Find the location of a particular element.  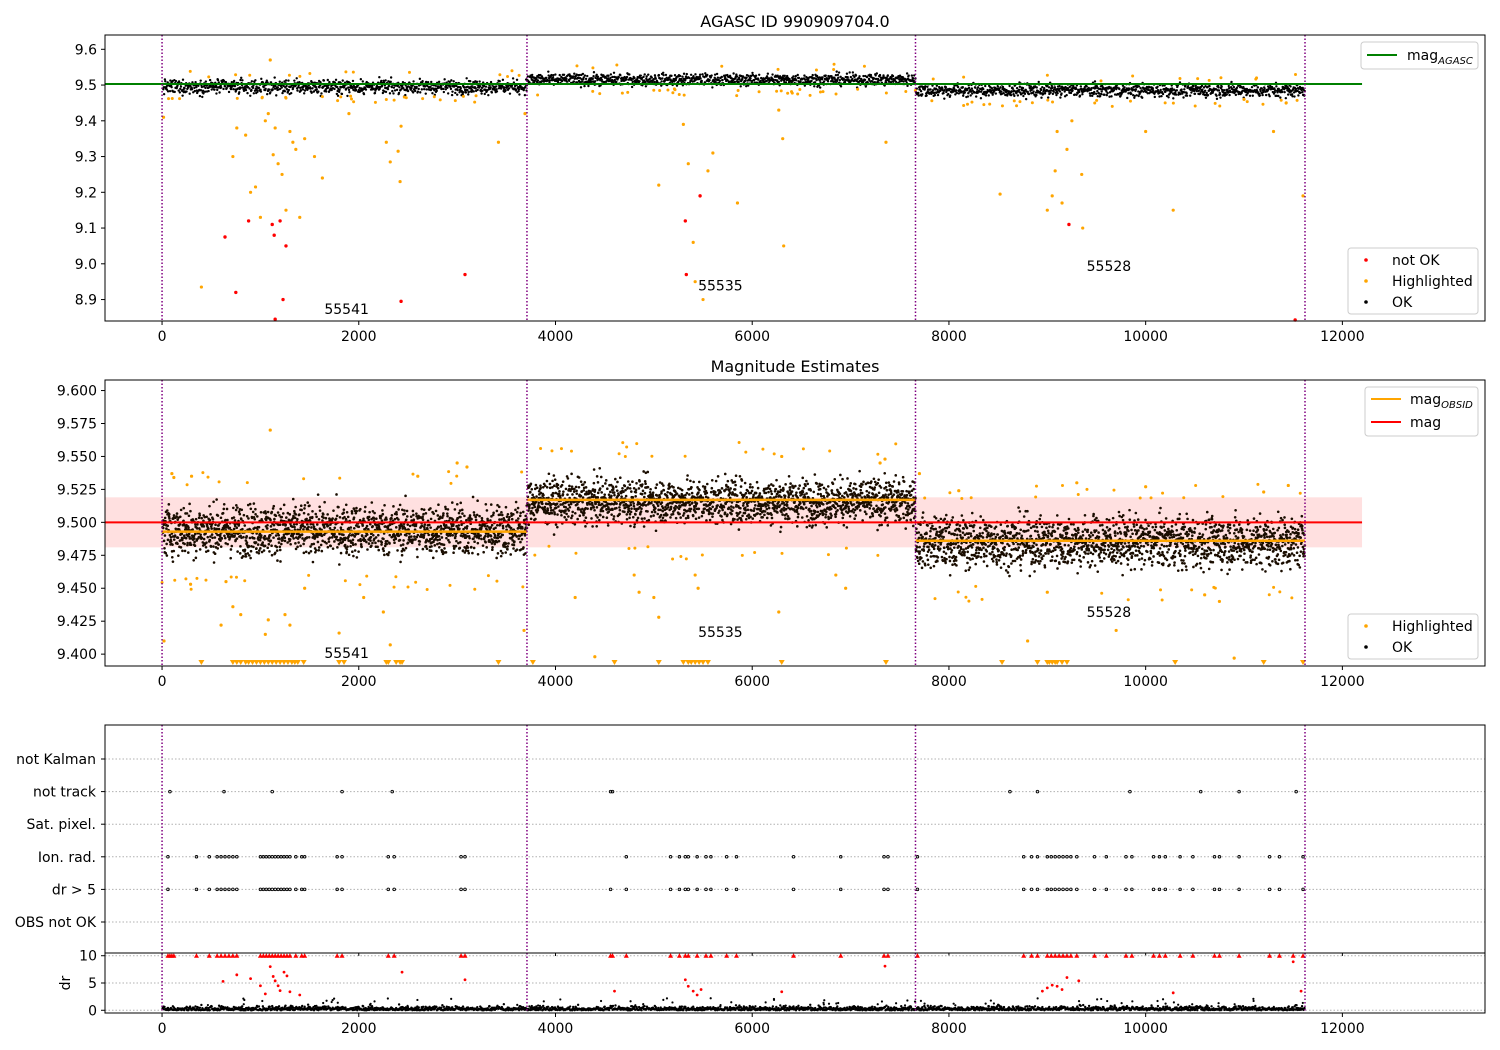

p1-legend-notok: not OK is located at coordinates (1416, 261).